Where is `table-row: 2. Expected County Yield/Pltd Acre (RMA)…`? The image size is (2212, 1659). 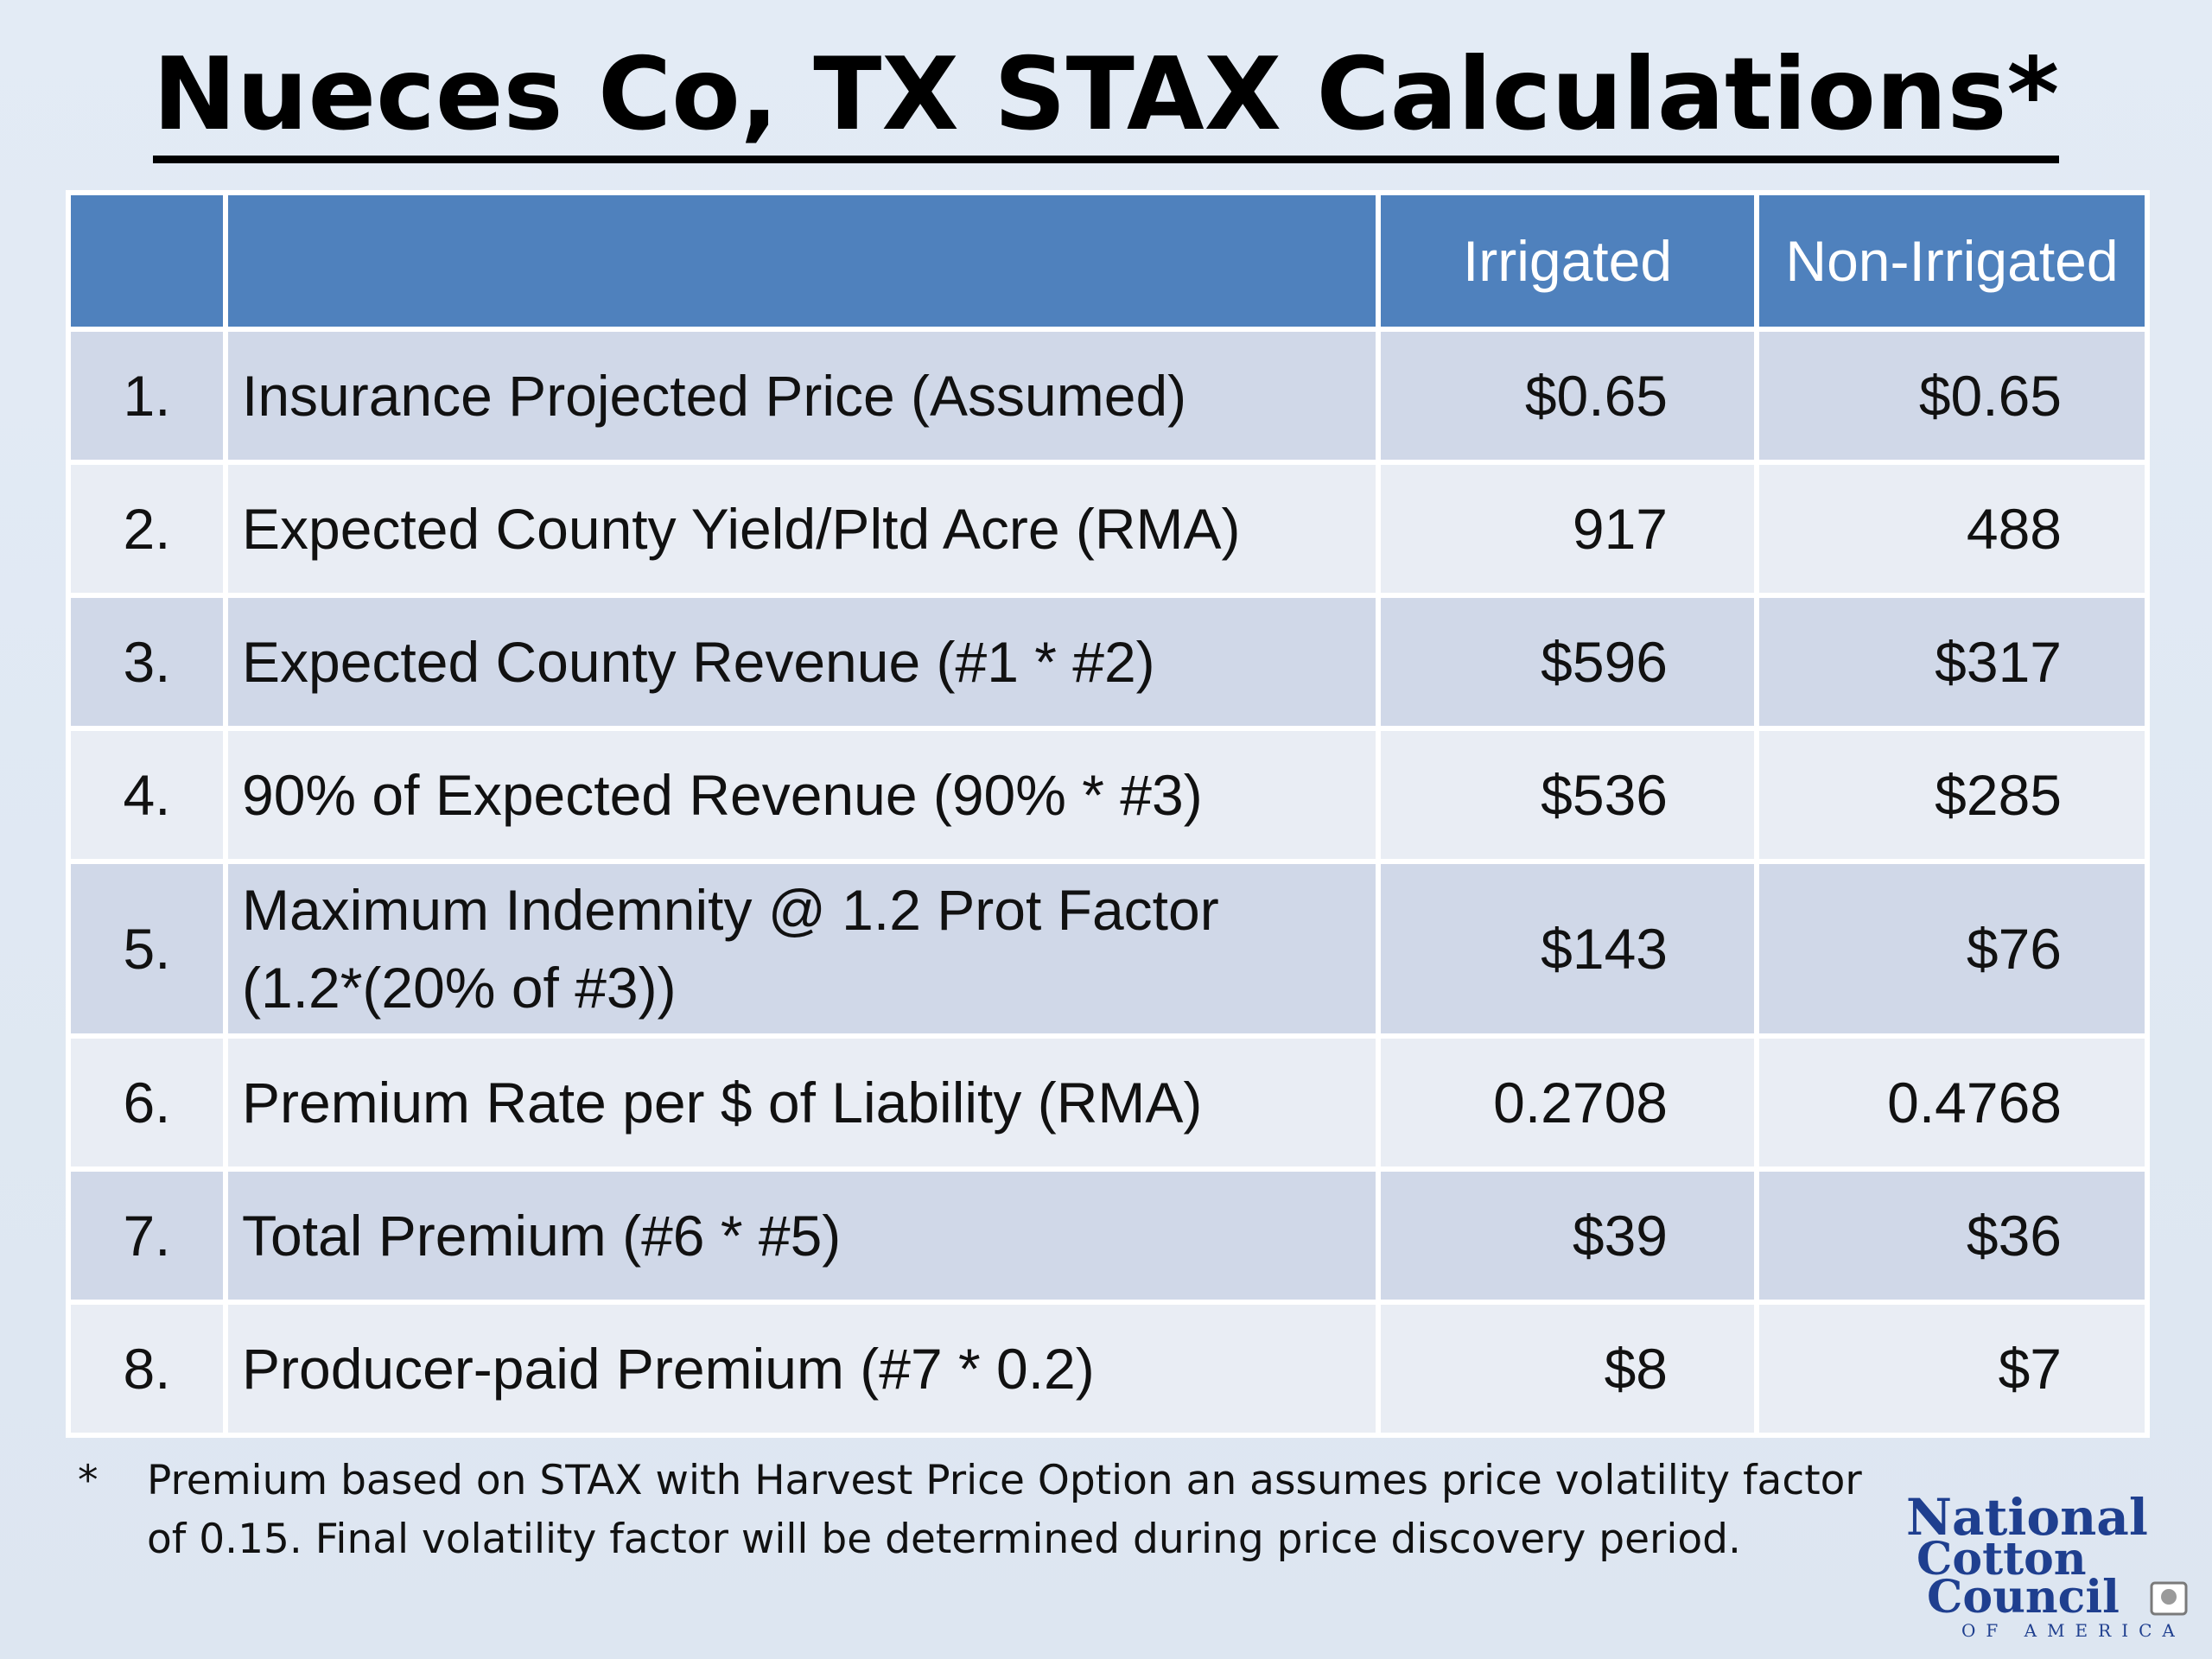
table-row: 2. Expected County Yield/Pltd Acre (RMA)… is located at coordinates (1108, 529).